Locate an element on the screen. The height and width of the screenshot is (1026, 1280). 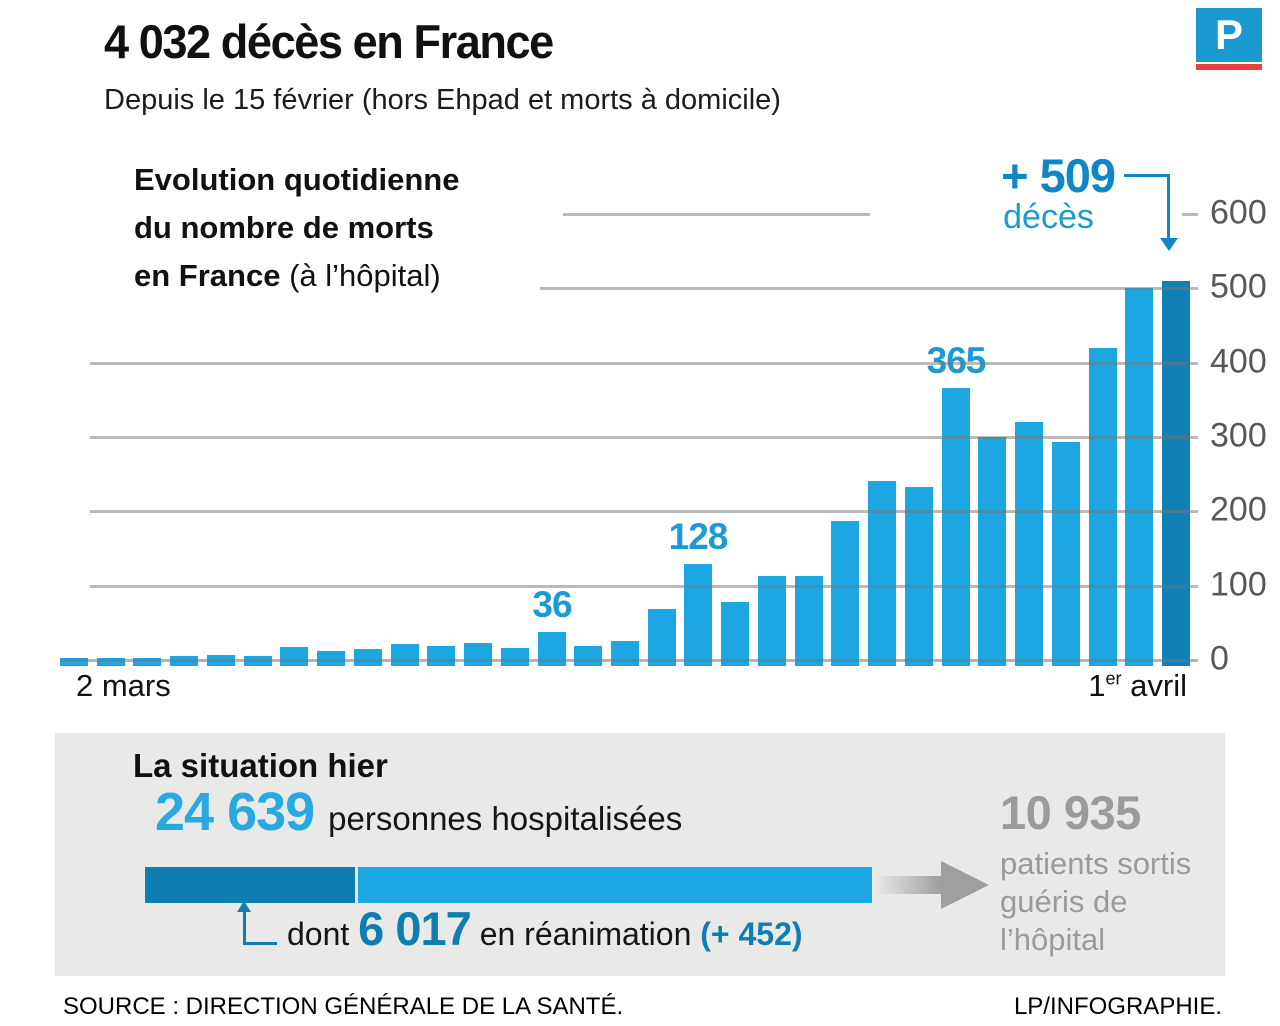
annotation-arrow-down-icon is located at coordinates (1169, 244).